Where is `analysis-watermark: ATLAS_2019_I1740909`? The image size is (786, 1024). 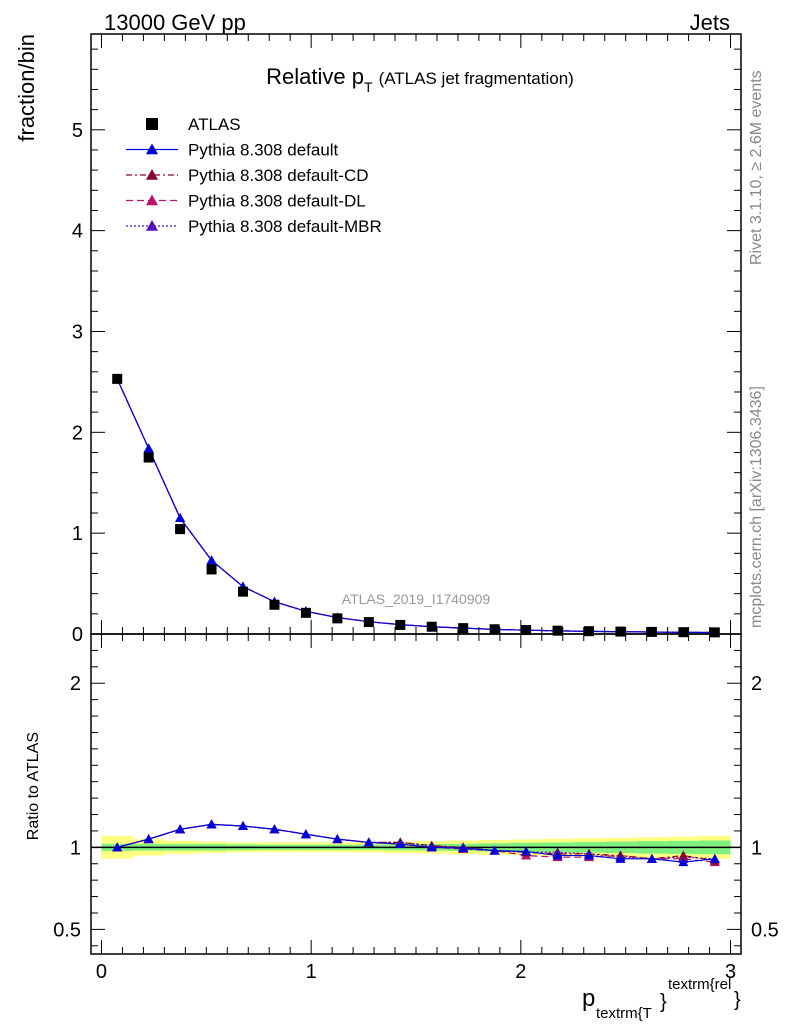
analysis-watermark: ATLAS_2019_I1740909 is located at coordinates (416, 599).